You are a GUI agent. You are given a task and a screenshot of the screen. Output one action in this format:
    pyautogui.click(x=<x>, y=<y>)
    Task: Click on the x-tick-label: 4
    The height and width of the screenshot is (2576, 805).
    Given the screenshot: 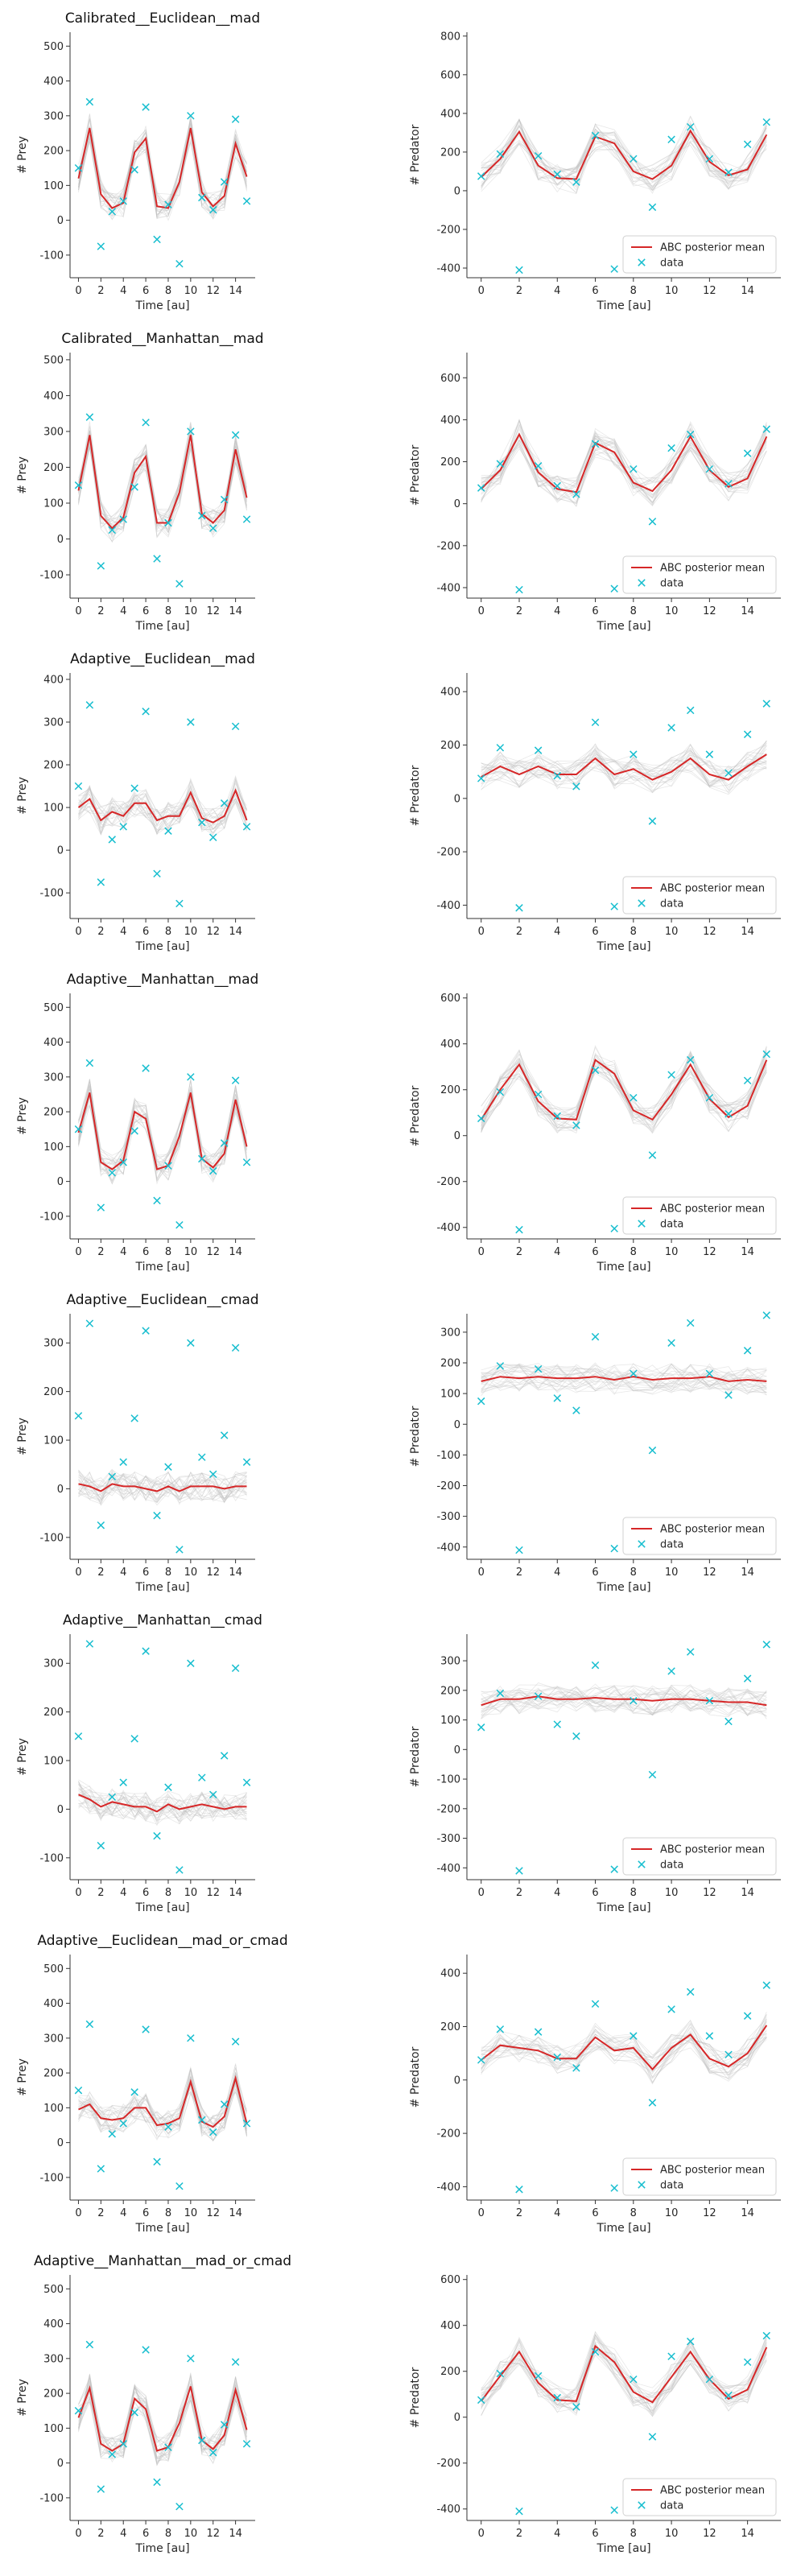 What is the action you would take?
    pyautogui.click(x=557, y=932)
    